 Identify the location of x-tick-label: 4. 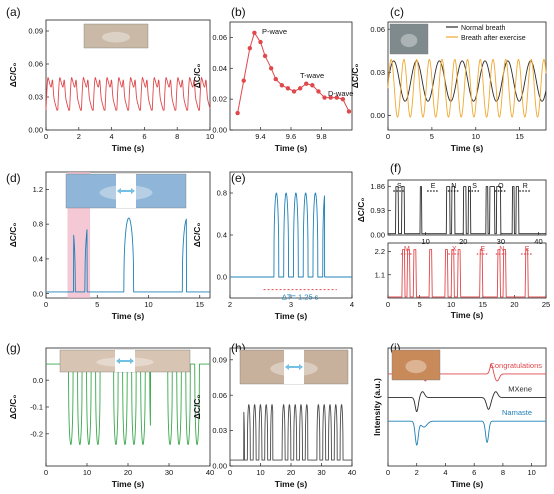
(352, 304).